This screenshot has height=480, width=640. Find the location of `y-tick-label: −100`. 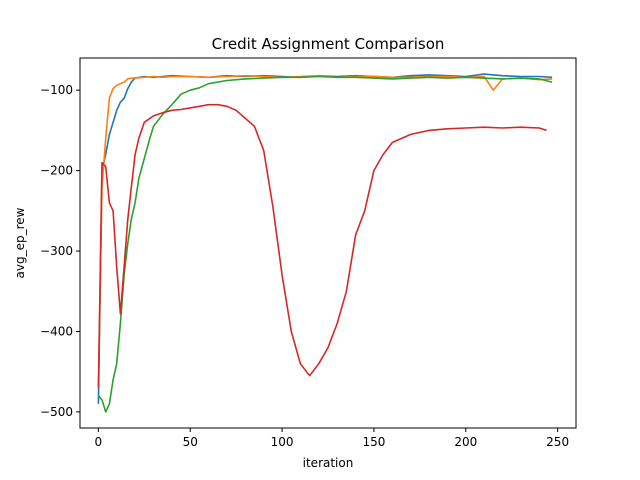

y-tick-label: −100 is located at coordinates (56, 90).